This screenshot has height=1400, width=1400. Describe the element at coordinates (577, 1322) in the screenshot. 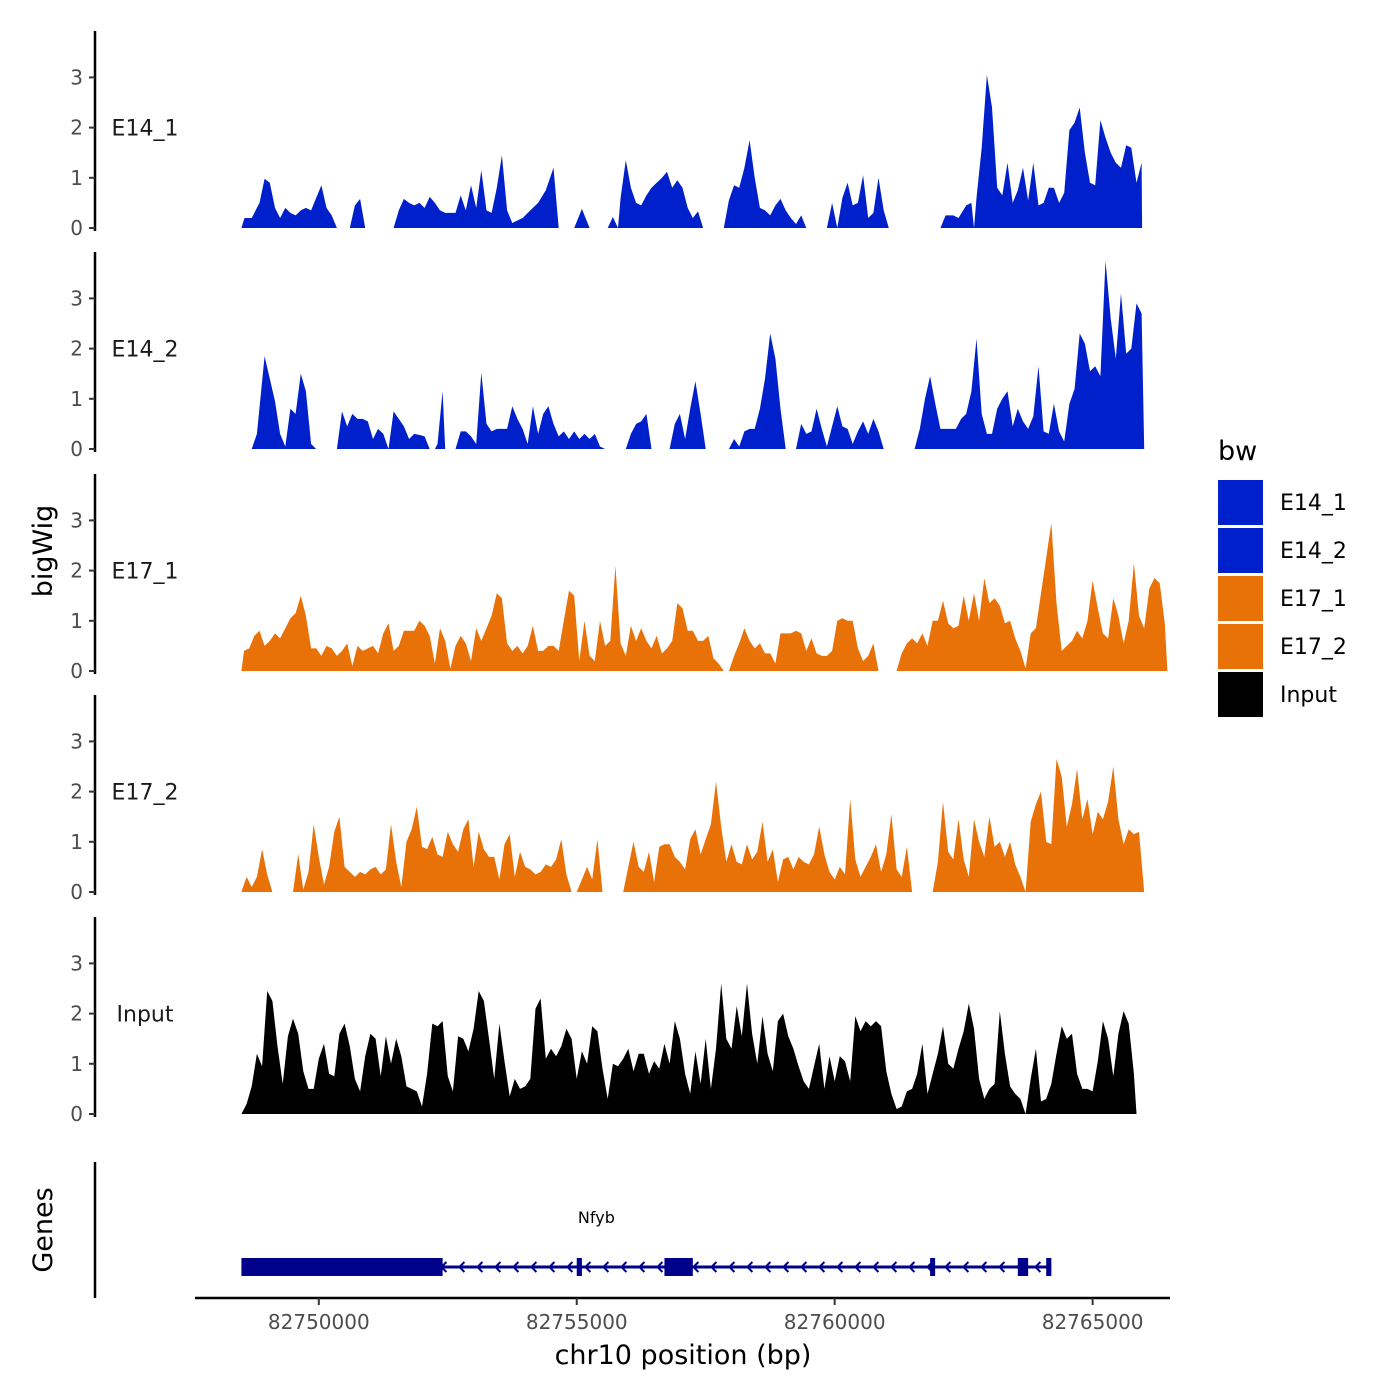

I see `x-tick-label: 82755000` at that location.